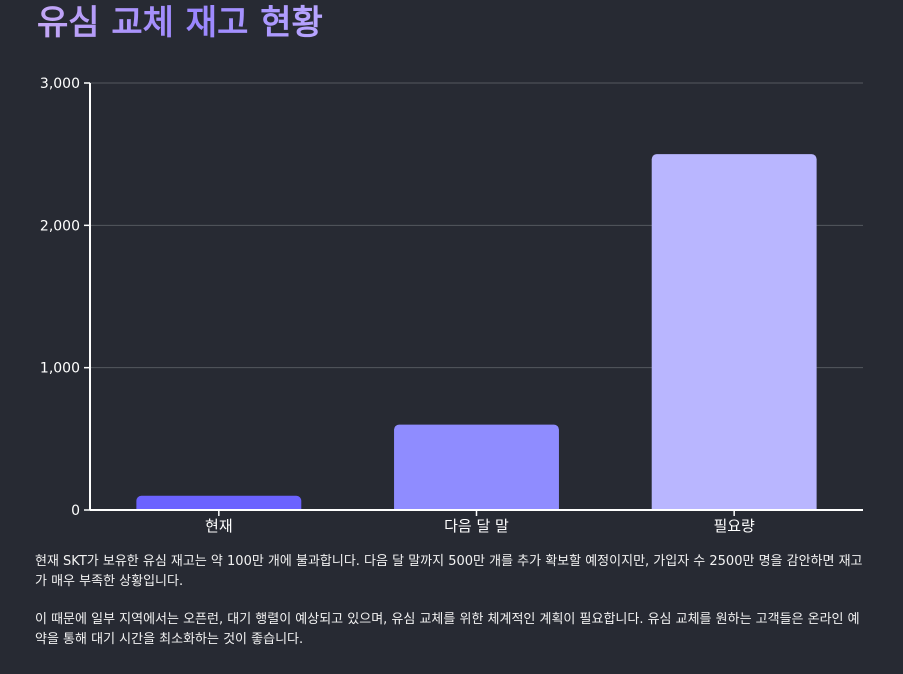  What do you see at coordinates (734, 526) in the screenshot?
I see `x-tick-label: 필요량` at bounding box center [734, 526].